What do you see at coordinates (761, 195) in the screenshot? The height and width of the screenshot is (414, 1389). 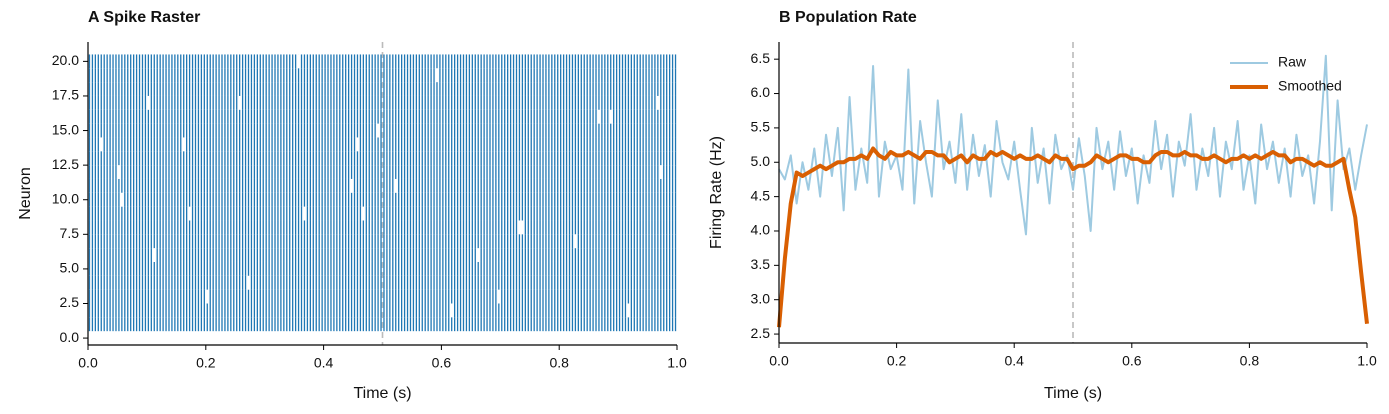 I see `y-tick-label: 4.5` at bounding box center [761, 195].